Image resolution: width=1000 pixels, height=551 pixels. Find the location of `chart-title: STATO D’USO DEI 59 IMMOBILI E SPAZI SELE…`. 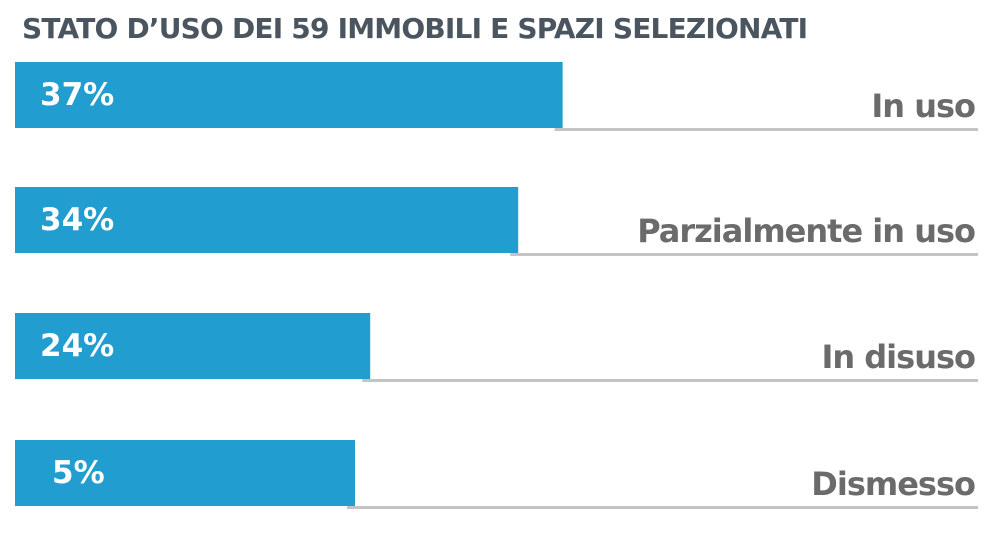

chart-title: STATO D’USO DEI 59 IMMOBILI E SPAZI SELE… is located at coordinates (415, 28).